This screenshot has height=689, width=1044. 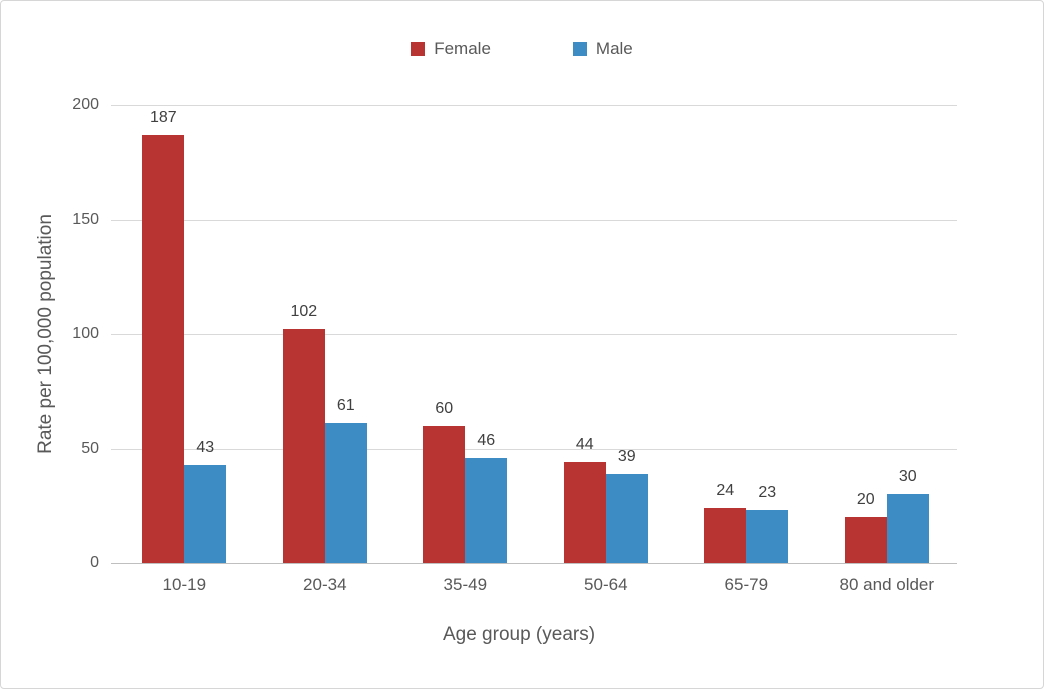 I want to click on legend-swatch-female, so click(x=418, y=49).